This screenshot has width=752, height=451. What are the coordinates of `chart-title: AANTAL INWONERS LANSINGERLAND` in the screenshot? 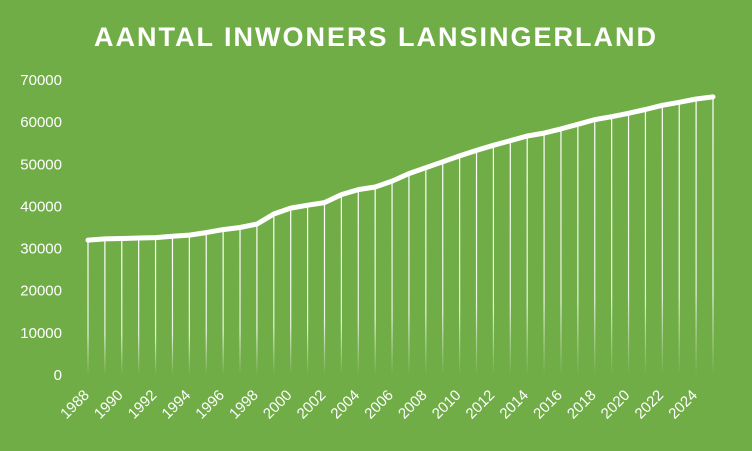 It's located at (376, 37).